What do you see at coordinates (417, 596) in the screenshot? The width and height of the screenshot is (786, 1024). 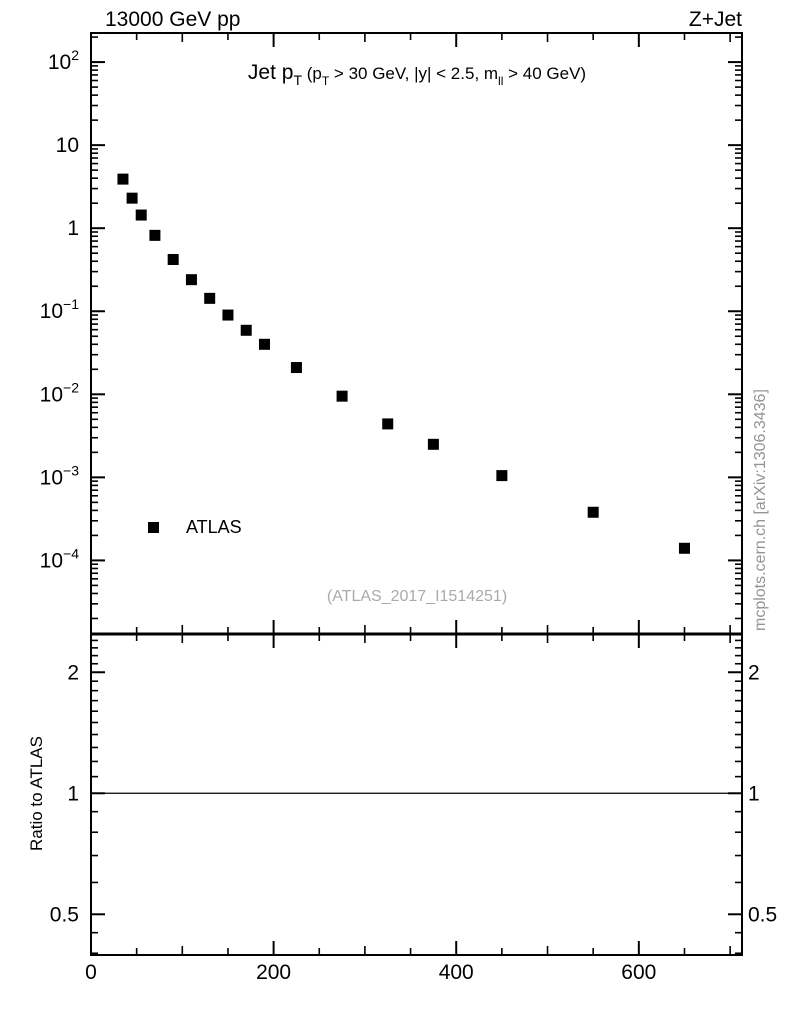 I see `analysis-id-watermark: (ATLAS_2017_I1514251)` at bounding box center [417, 596].